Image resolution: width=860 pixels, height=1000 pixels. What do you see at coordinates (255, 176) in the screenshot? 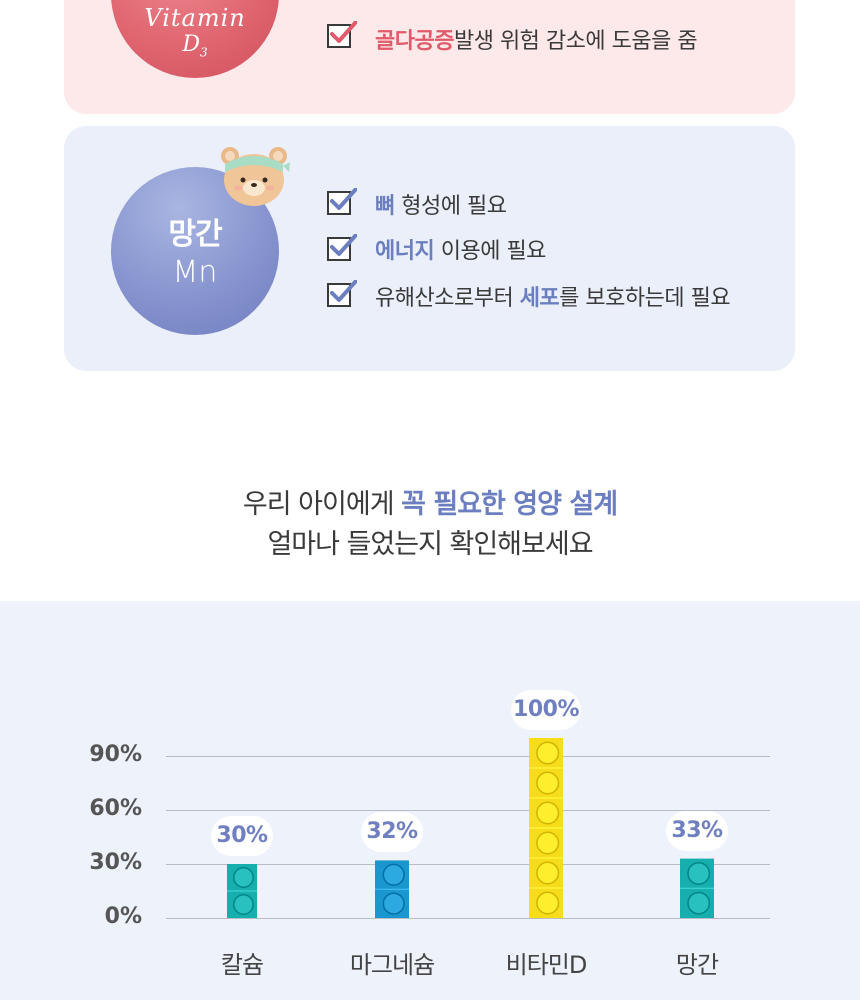
I see `bear-mascot-icon` at bounding box center [255, 176].